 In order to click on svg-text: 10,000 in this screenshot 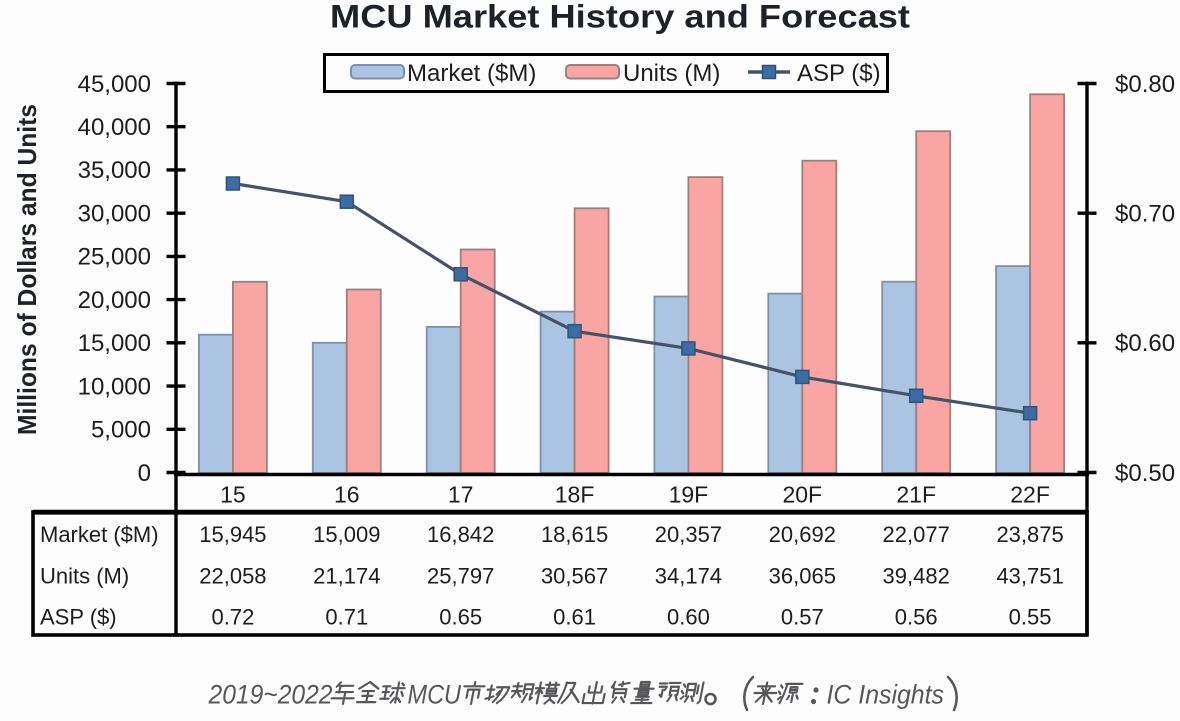, I will do `click(114, 386)`.